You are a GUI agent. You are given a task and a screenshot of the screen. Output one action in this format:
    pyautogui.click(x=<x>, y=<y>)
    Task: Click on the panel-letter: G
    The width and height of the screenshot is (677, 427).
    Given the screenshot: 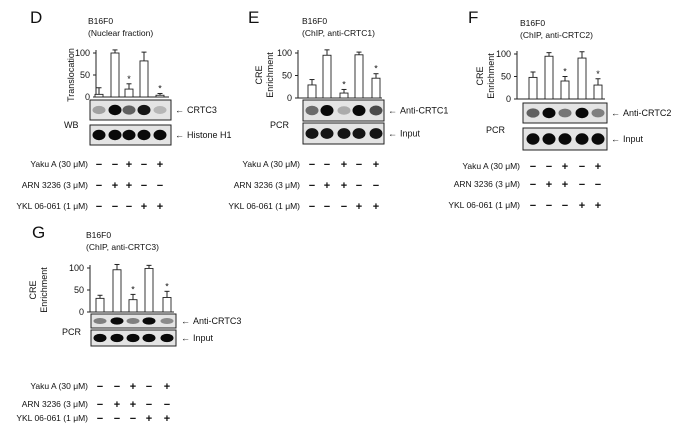 What is the action you would take?
    pyautogui.click(x=38, y=232)
    